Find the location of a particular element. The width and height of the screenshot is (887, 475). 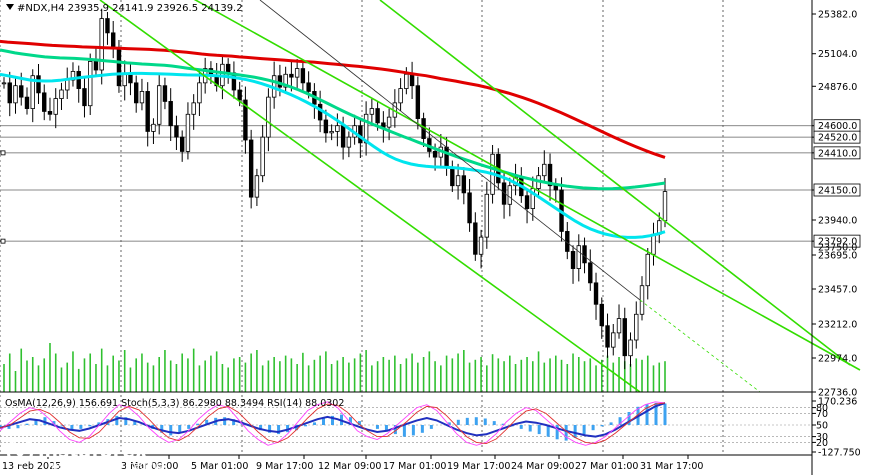

indicator-tick-label: 20 is located at coordinates (822, 443).